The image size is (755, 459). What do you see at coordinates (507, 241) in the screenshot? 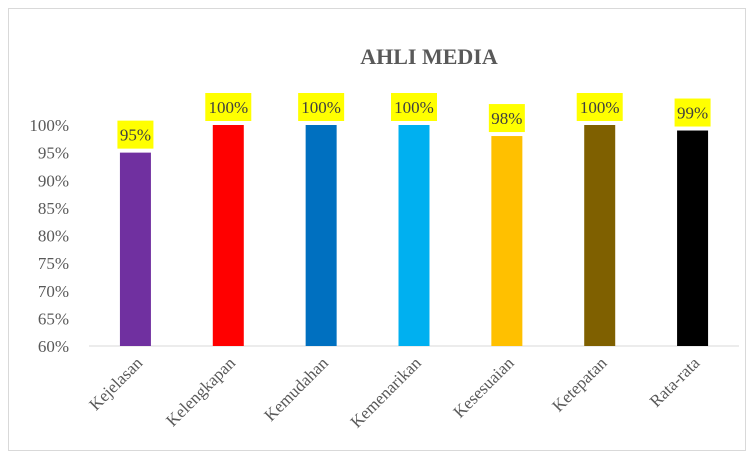
I see `bar-kesesuaian` at bounding box center [507, 241].